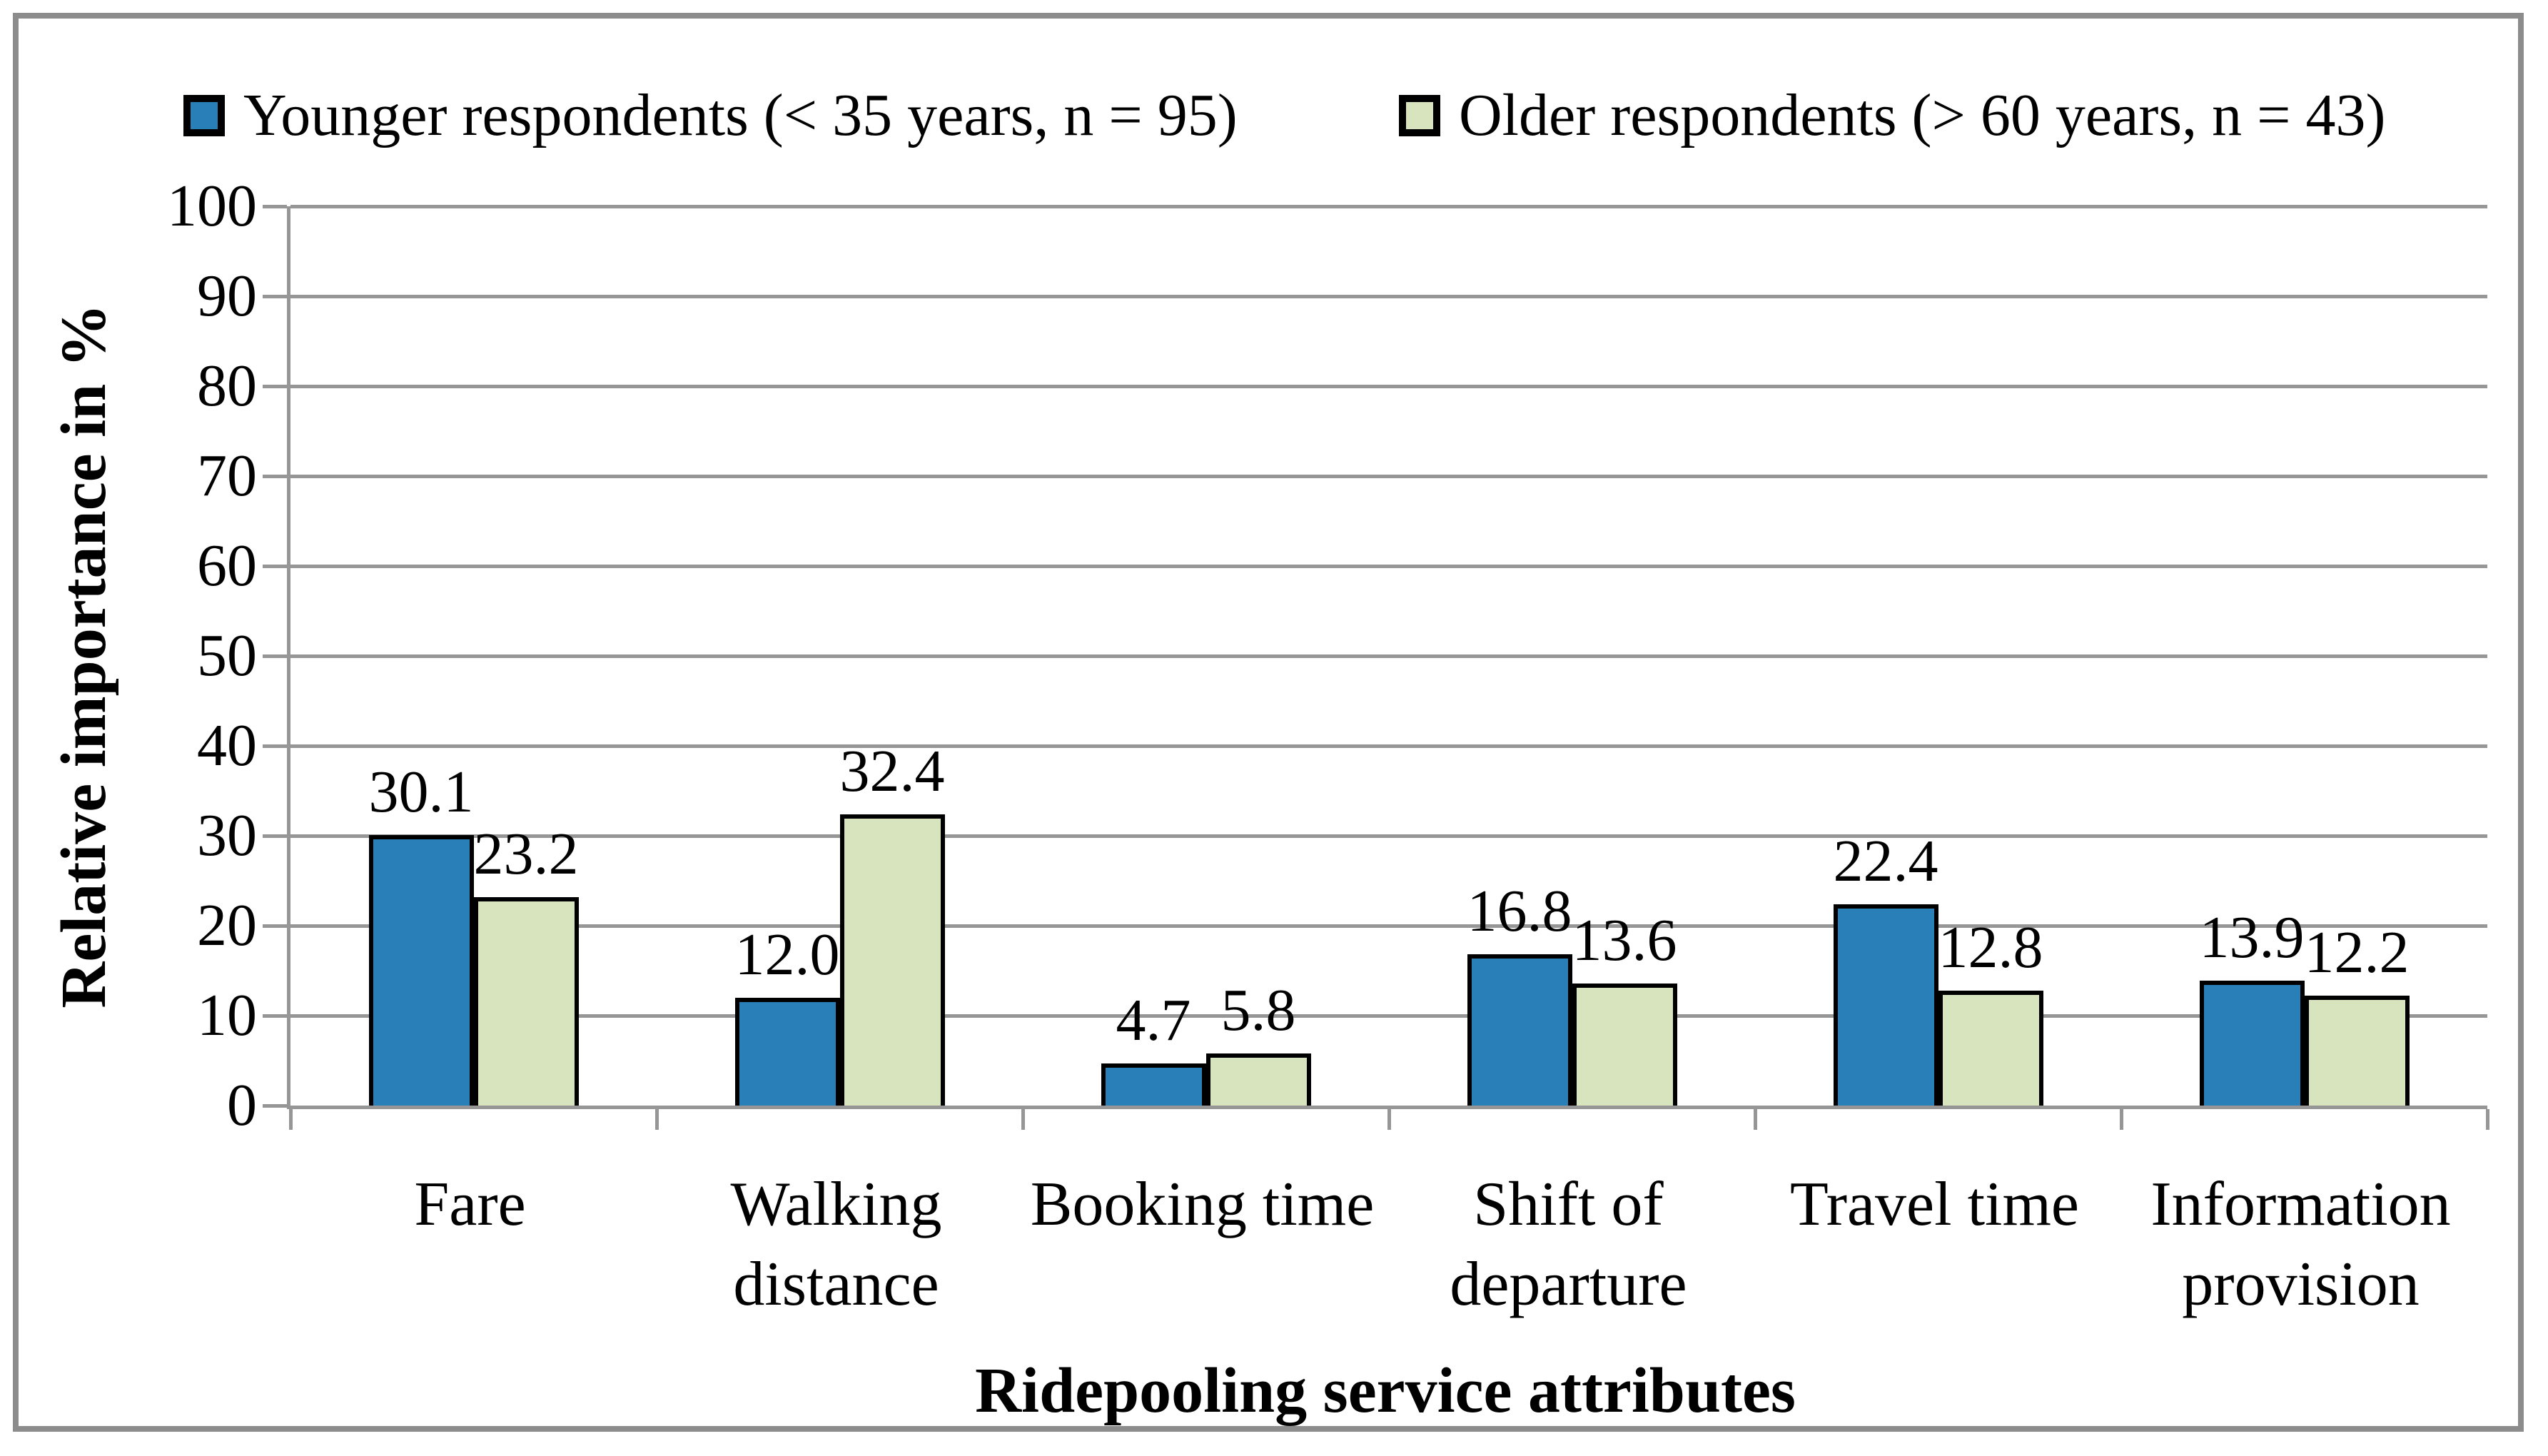 This screenshot has height=1456, width=2548. I want to click on y-tick-label-40: 40, so click(227, 745).